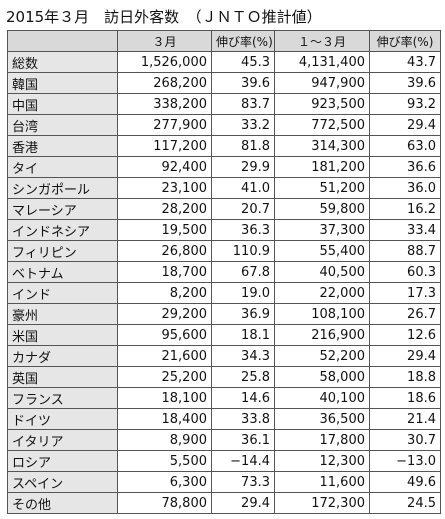 This screenshot has width=445, height=519. Describe the element at coordinates (62, 146) in the screenshot. I see `country-cell: 香港` at that location.